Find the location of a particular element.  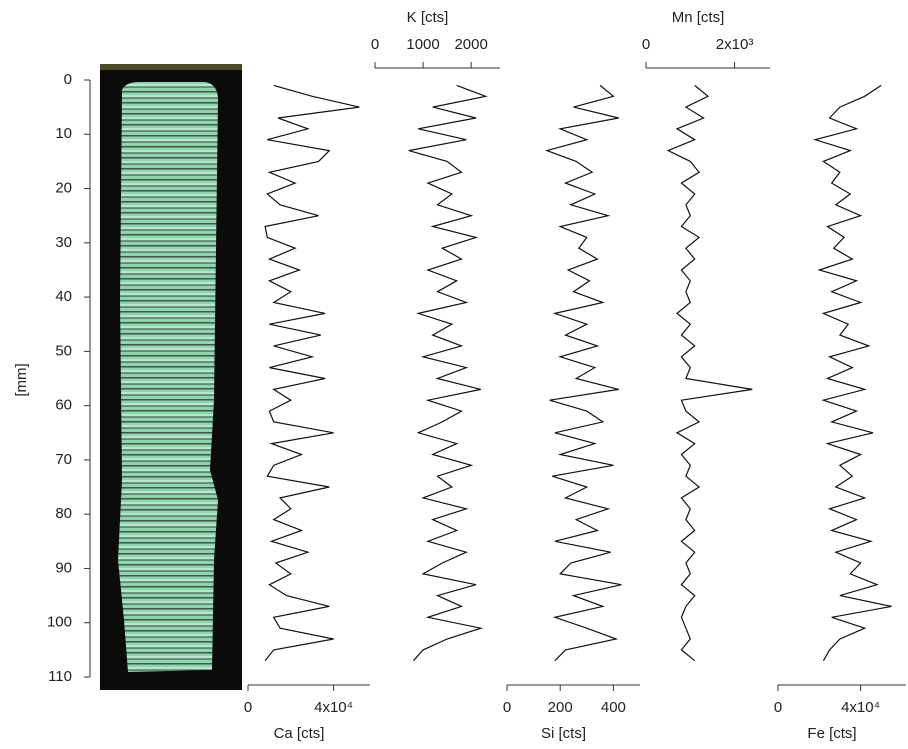

y-tick-label: 10 is located at coordinates (63, 133).